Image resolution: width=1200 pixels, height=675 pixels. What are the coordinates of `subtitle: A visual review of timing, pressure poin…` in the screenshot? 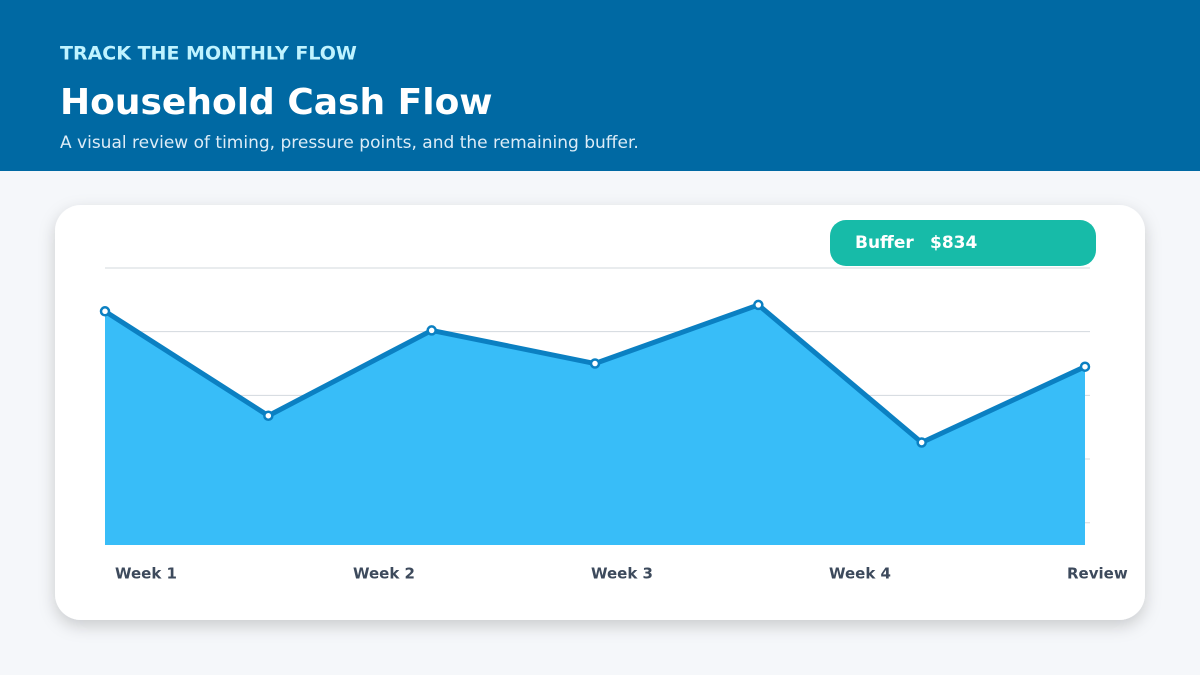 It's located at (349, 143).